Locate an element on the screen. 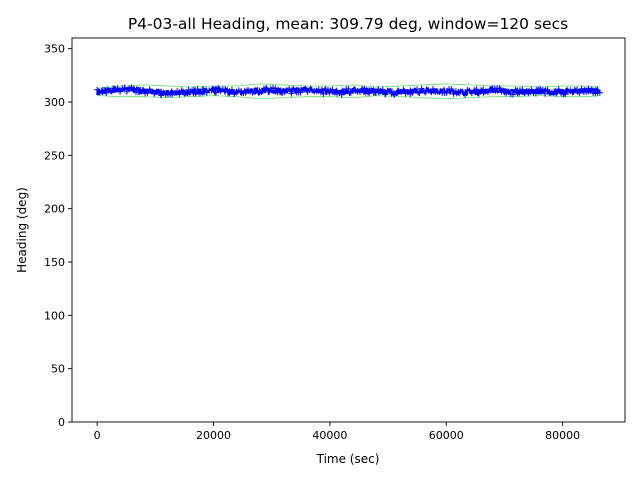 The image size is (640, 480). plot-area is located at coordinates (348, 91).